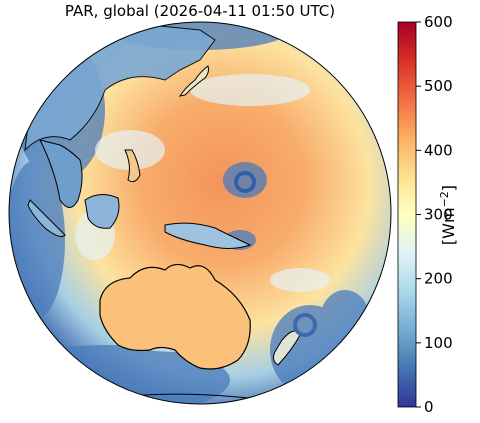 This screenshot has width=480, height=423. I want to click on coastline-australia, so click(175, 316).